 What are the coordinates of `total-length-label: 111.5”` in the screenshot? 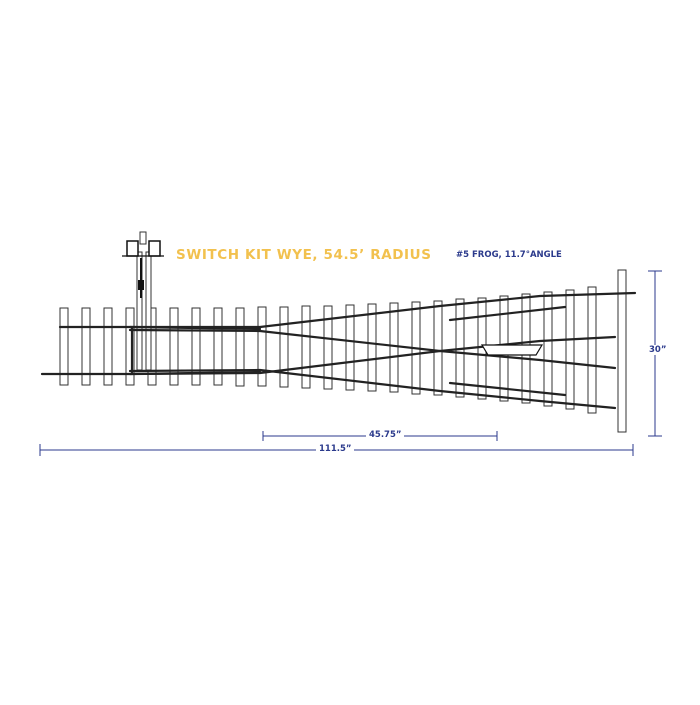 It's located at (335, 449).